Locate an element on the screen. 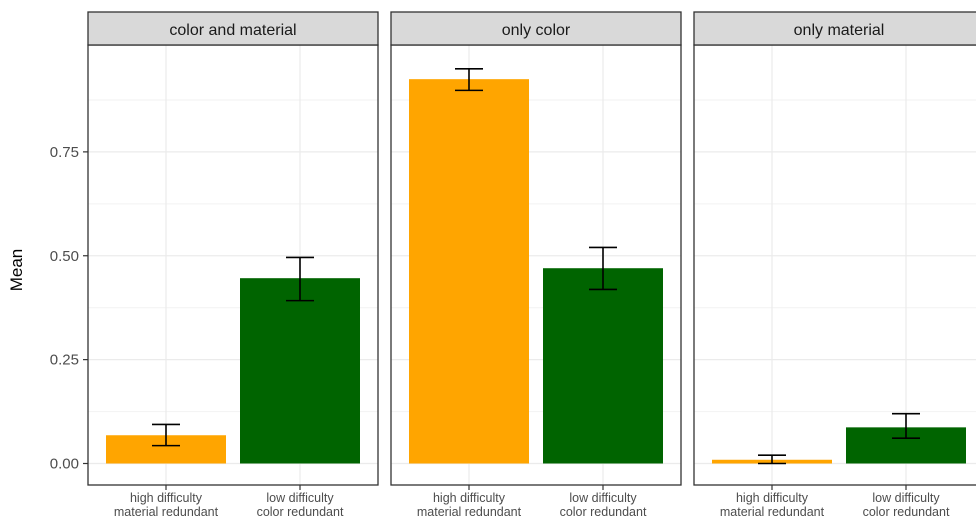  facet-title: only material is located at coordinates (839, 30).